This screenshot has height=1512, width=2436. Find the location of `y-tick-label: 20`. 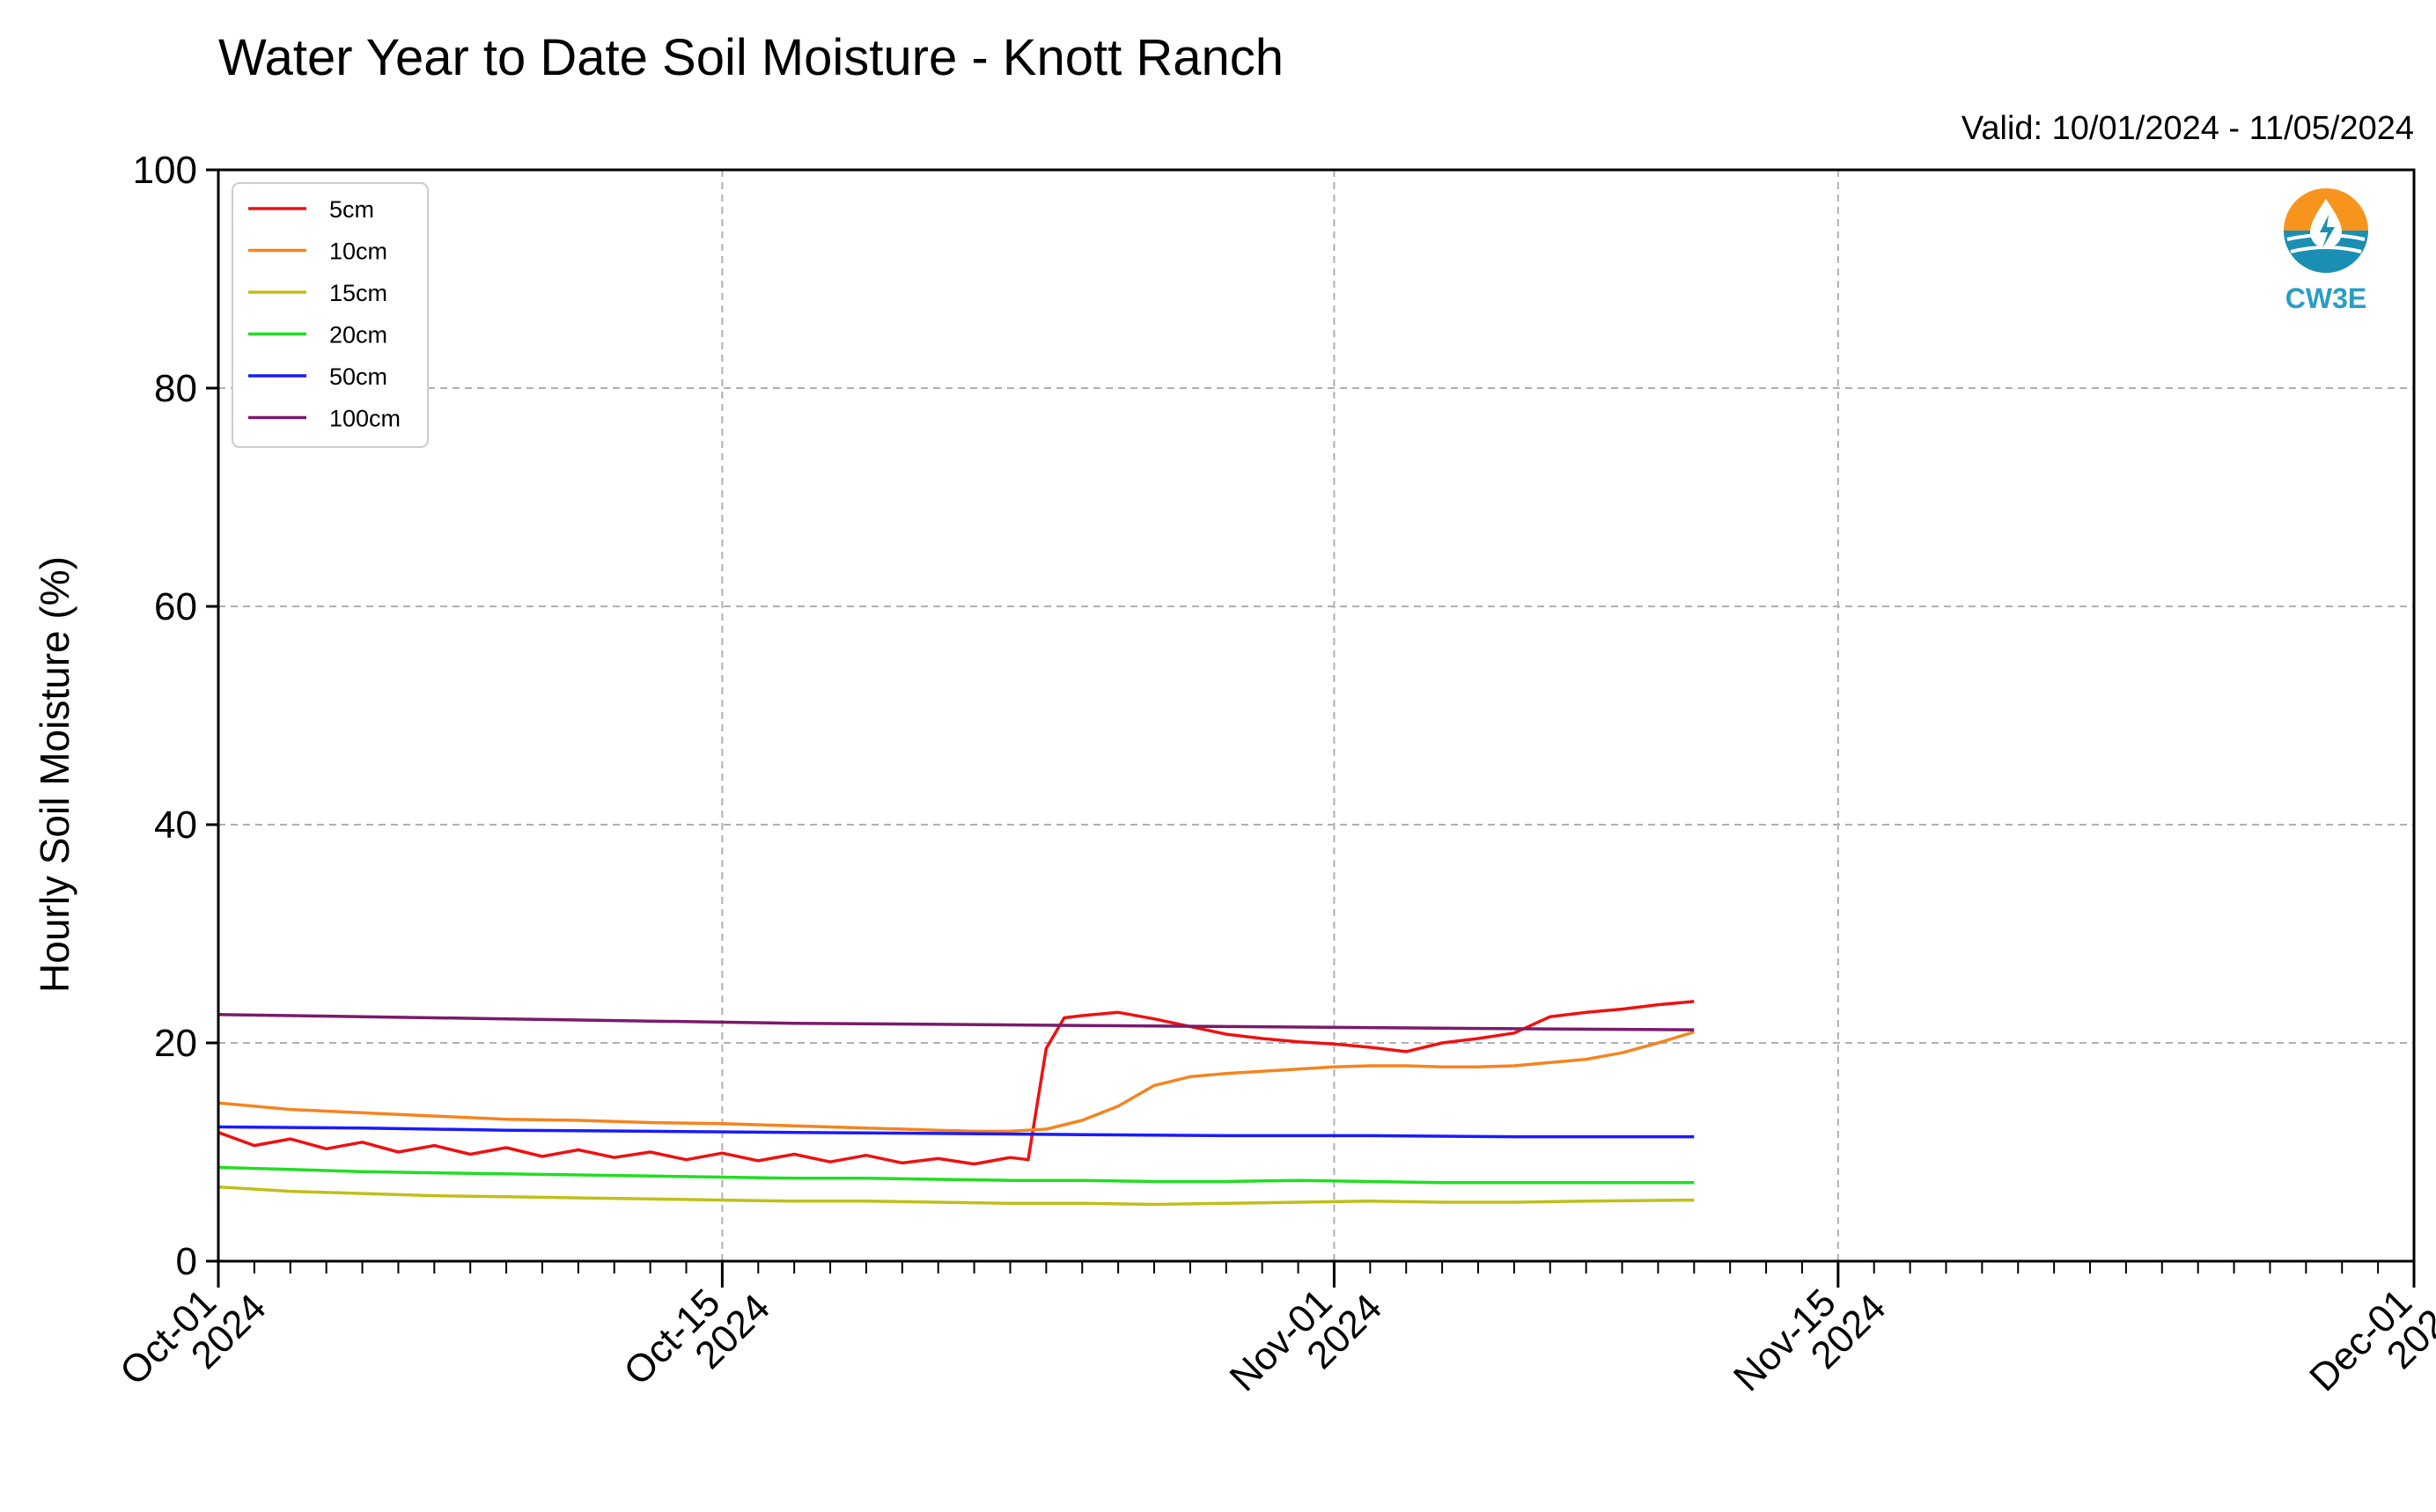

y-tick-label: 20 is located at coordinates (176, 1043).